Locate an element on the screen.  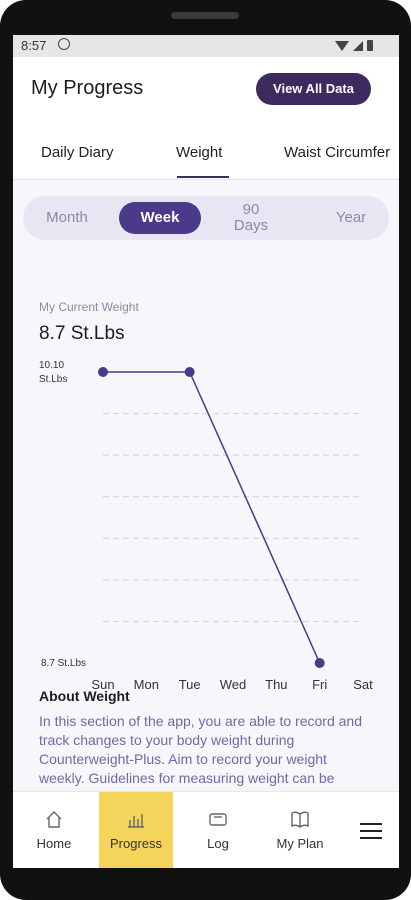
nav-log: Log is located at coordinates (218, 830).